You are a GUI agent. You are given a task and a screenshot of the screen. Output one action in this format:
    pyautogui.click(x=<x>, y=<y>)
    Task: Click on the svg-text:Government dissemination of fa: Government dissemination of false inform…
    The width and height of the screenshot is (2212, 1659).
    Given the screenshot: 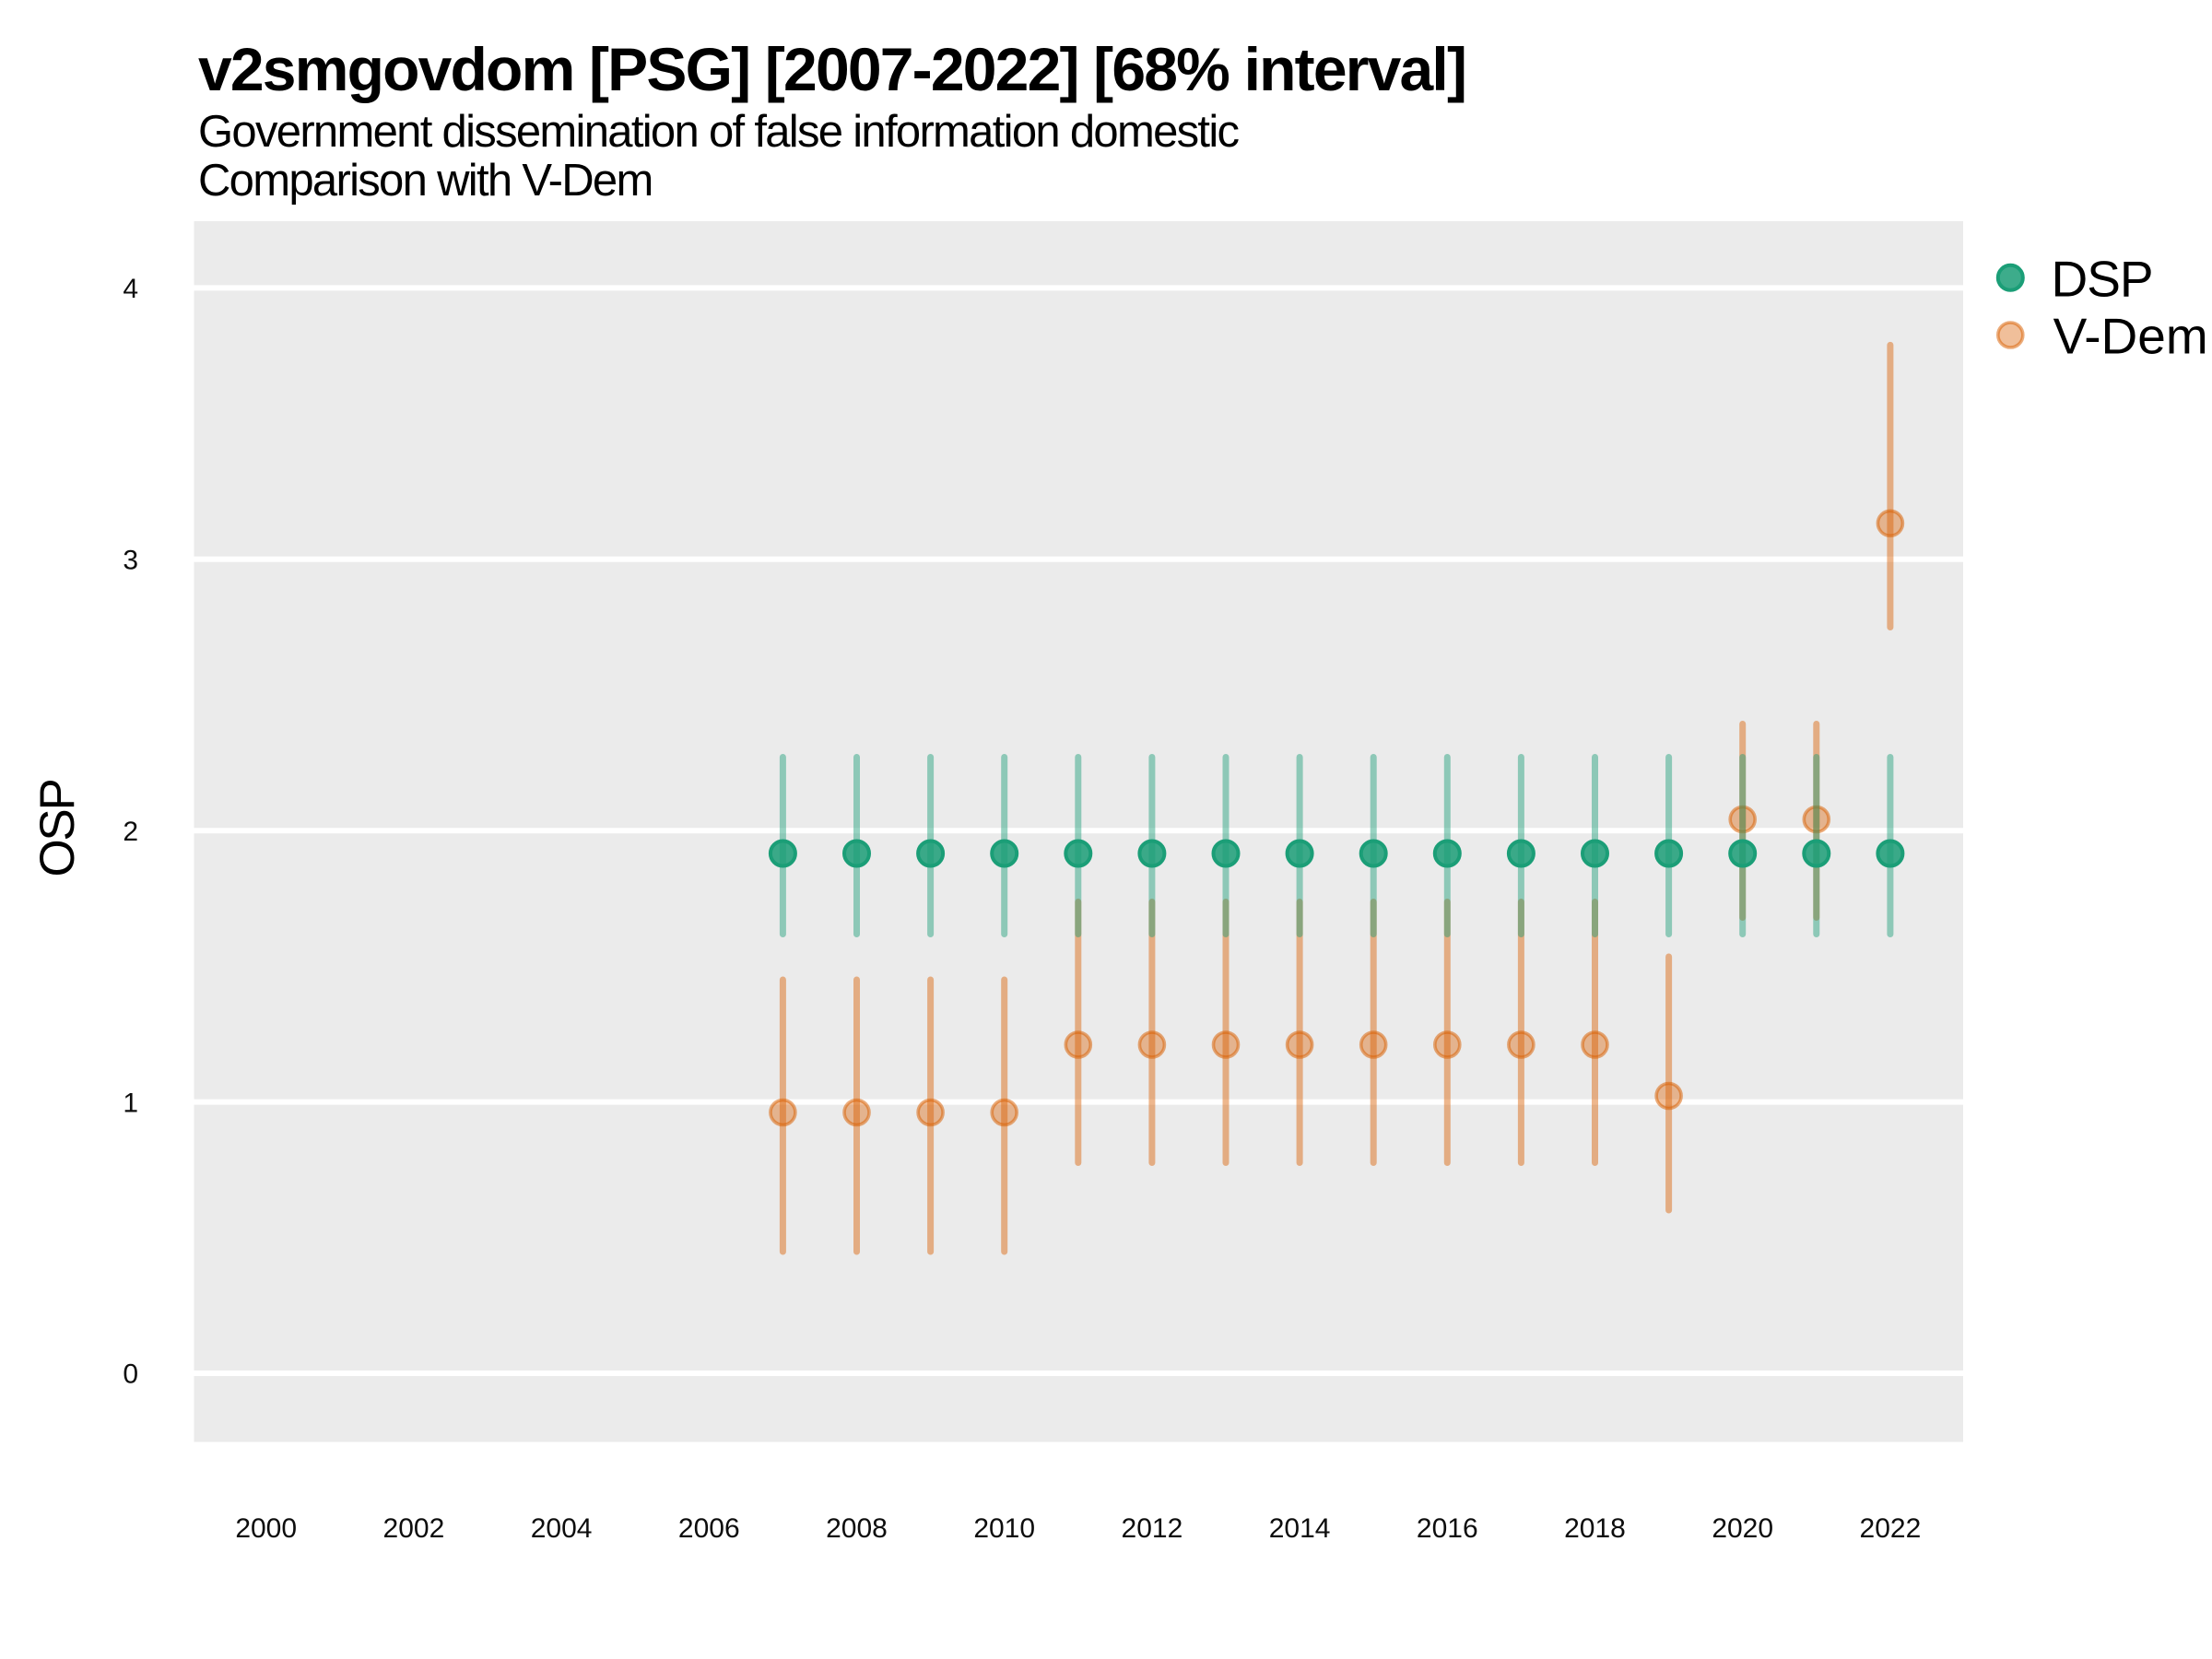 What is the action you would take?
    pyautogui.click(x=719, y=132)
    